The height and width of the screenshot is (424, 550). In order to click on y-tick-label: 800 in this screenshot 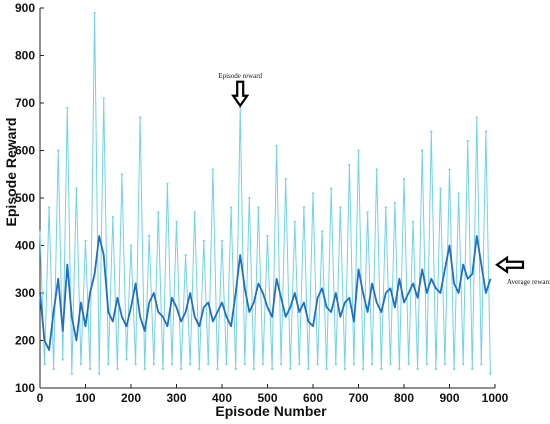, I will do `click(25, 56)`.